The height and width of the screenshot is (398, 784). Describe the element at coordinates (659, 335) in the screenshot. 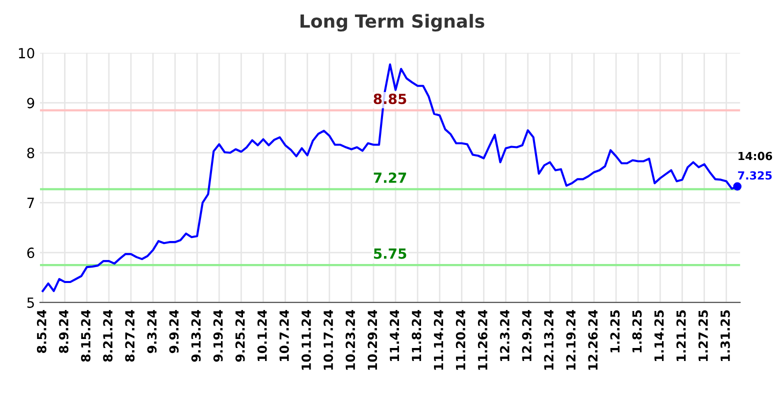

I see `x-tick-label: 1.14.25` at that location.